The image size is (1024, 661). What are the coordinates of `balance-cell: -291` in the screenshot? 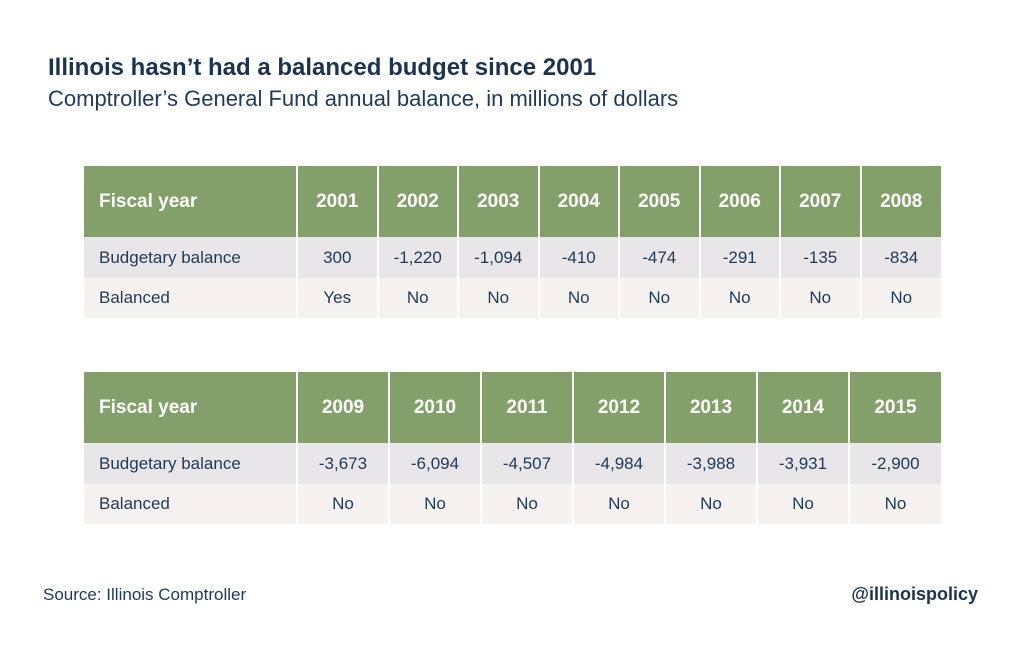 It's located at (739, 257).